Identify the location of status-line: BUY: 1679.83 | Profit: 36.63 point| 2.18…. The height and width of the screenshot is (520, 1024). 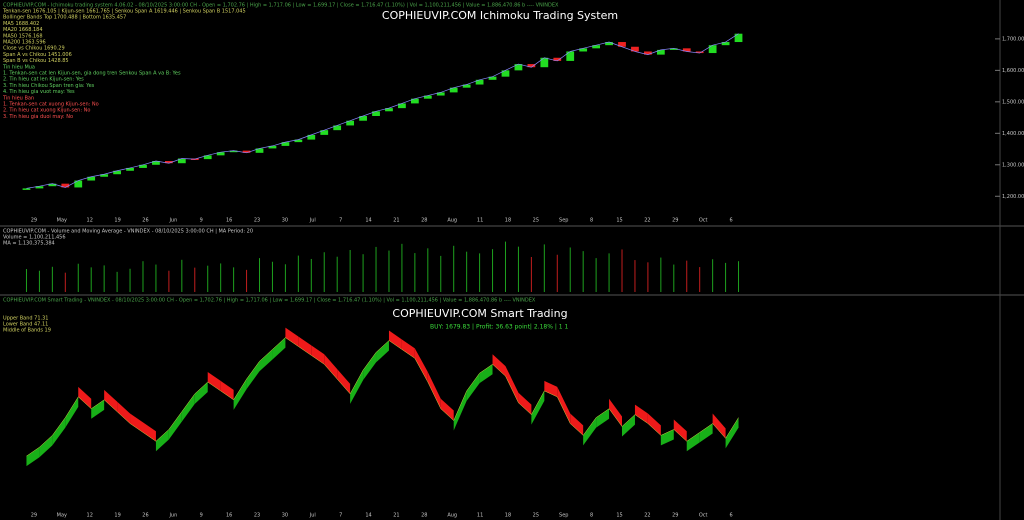
(499, 327).